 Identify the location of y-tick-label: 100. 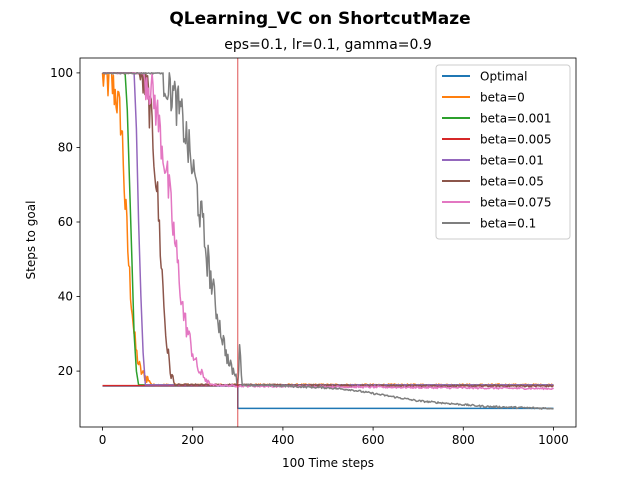
(61, 73).